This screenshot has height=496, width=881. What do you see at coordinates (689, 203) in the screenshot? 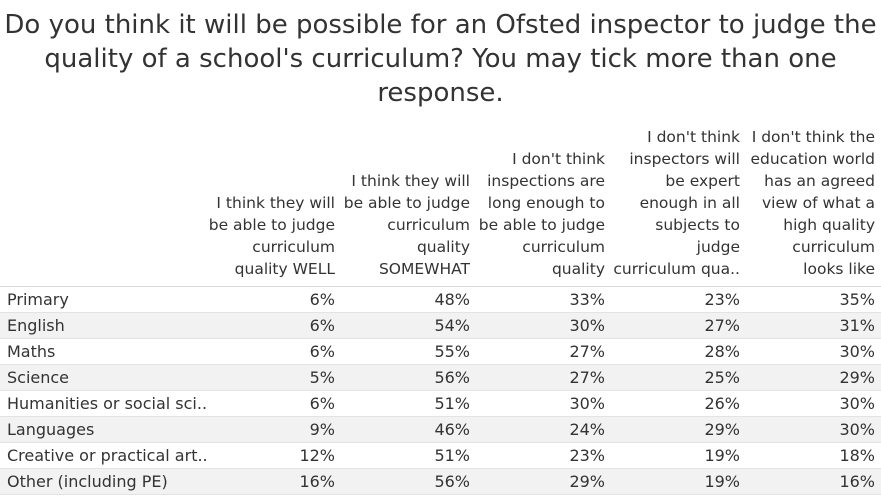
I see `header-line: enough in all` at bounding box center [689, 203].